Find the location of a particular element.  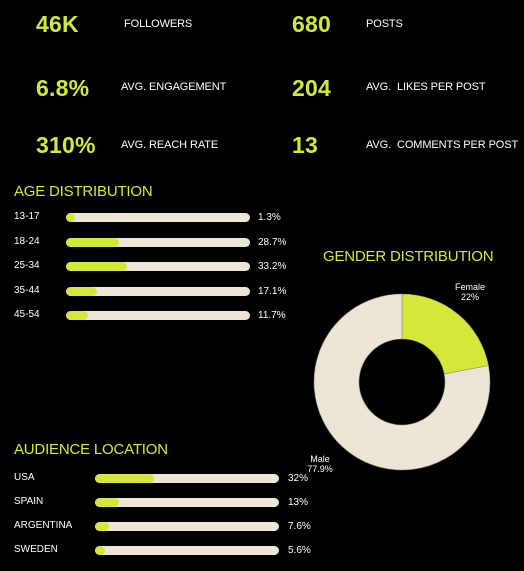

avg-likes-label: AVG. LIKES PER POST is located at coordinates (426, 87).